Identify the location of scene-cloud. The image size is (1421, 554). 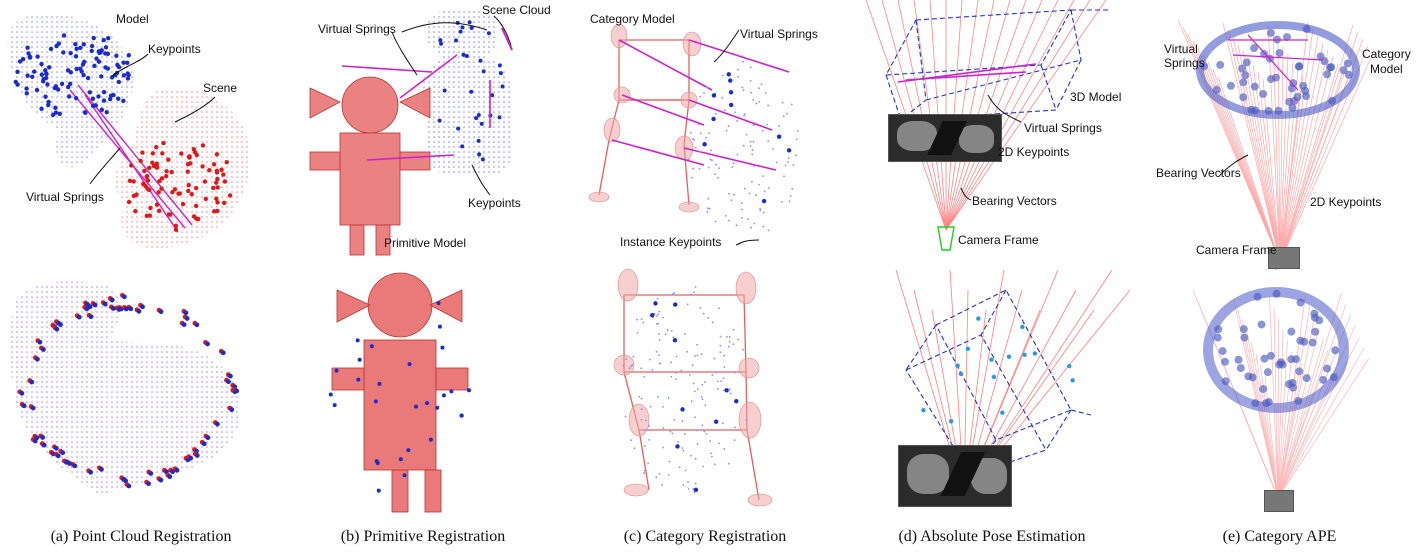
(466, 91).